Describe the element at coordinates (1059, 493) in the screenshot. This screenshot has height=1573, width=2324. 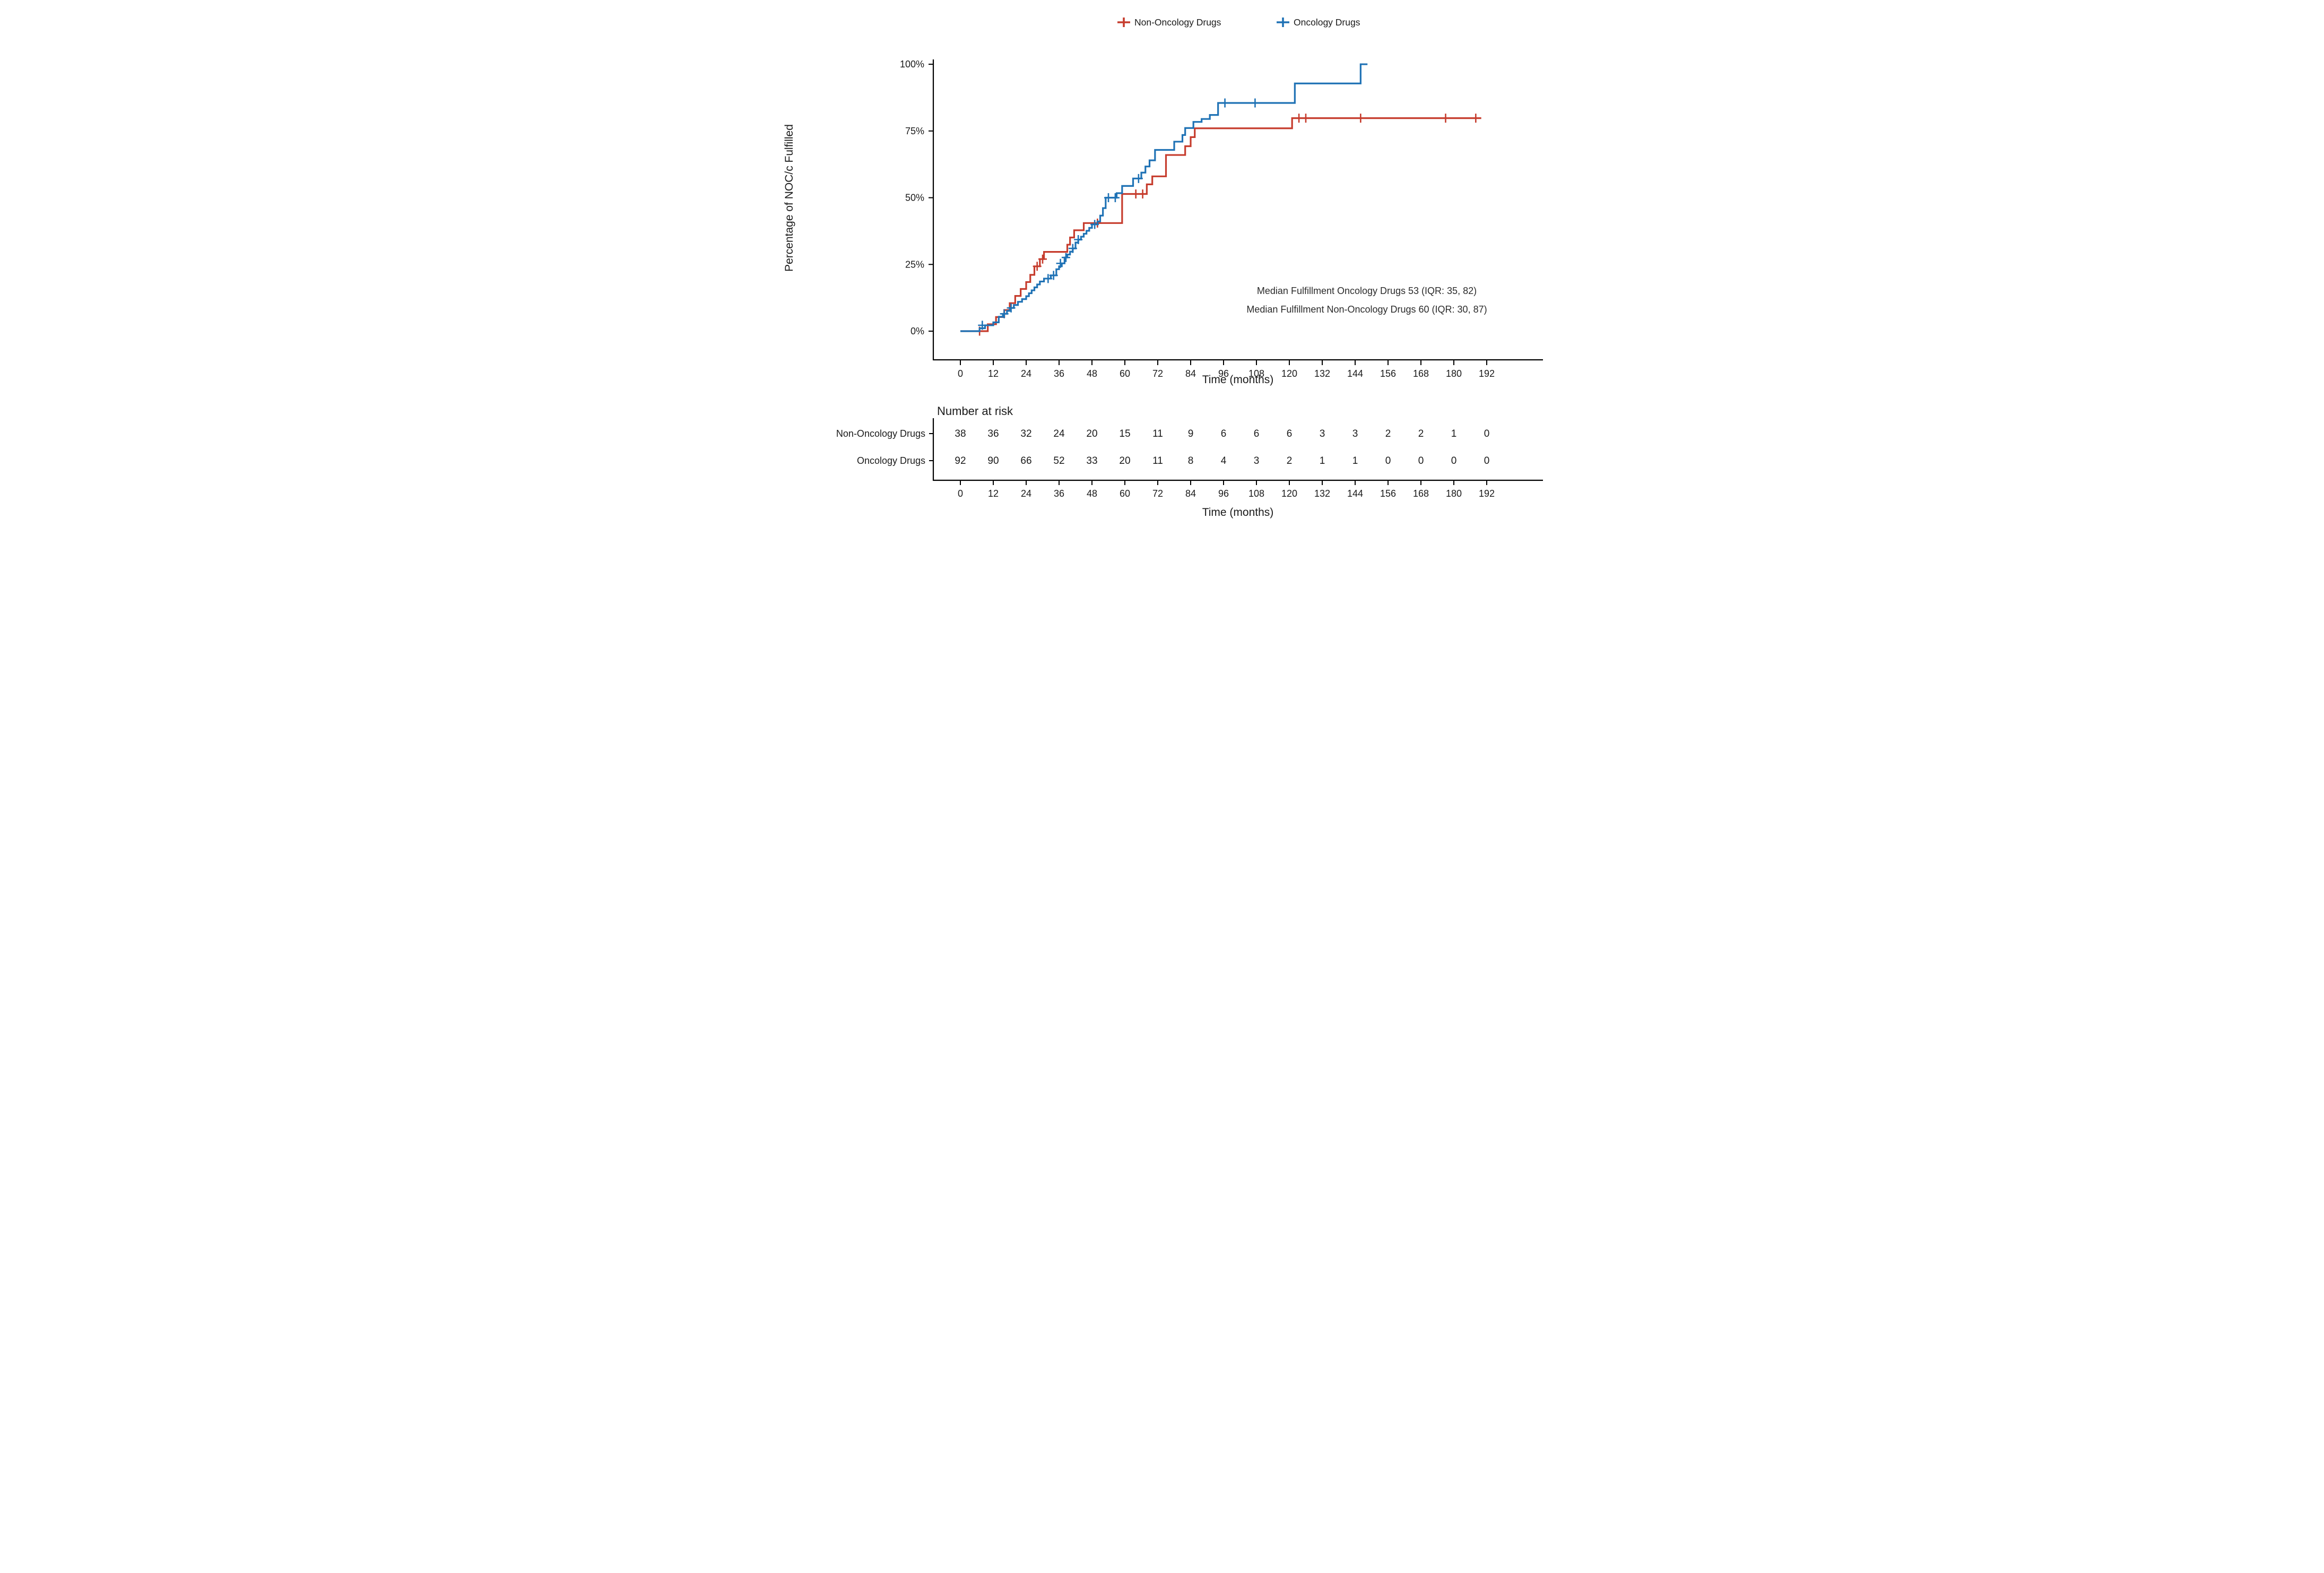
I see `risk-x-tick-label: 36` at that location.